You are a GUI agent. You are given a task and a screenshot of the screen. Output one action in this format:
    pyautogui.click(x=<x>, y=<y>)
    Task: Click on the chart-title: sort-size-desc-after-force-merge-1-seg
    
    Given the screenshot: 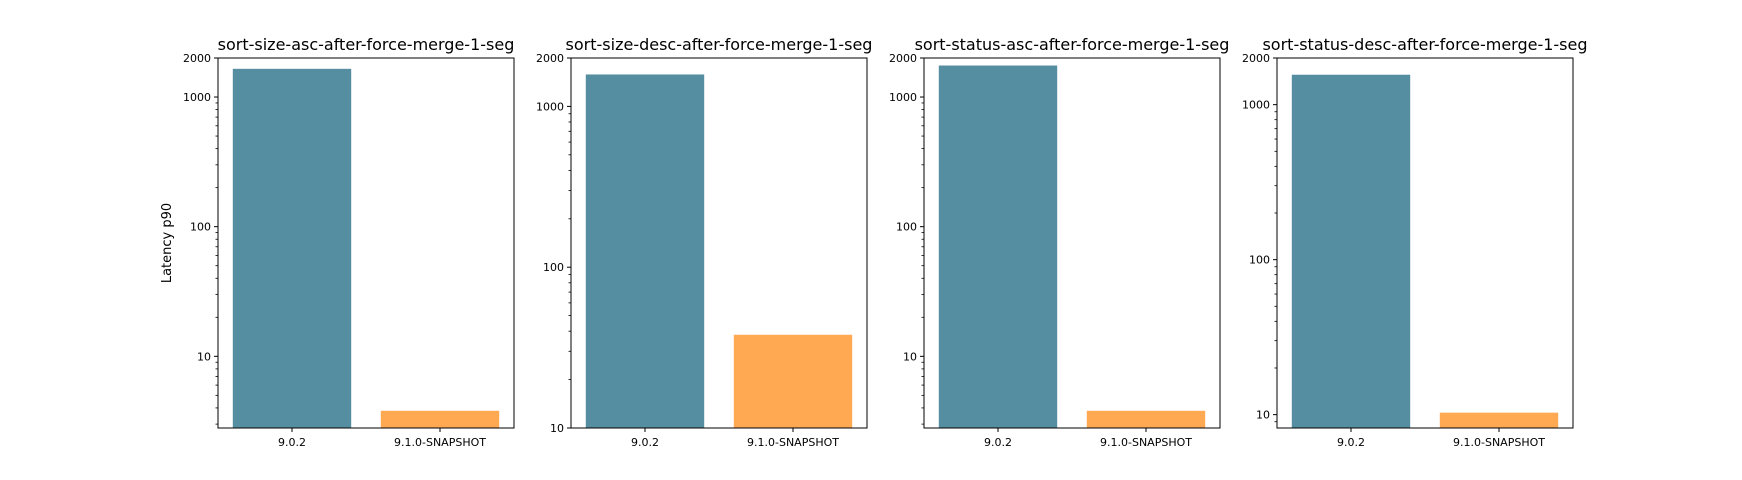 What is the action you would take?
    pyautogui.click(x=719, y=44)
    